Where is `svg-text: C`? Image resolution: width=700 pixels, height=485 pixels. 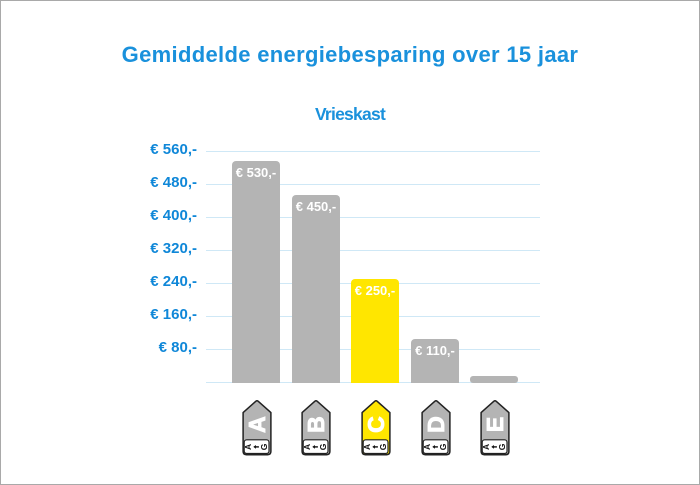 svg-text: C is located at coordinates (376, 424).